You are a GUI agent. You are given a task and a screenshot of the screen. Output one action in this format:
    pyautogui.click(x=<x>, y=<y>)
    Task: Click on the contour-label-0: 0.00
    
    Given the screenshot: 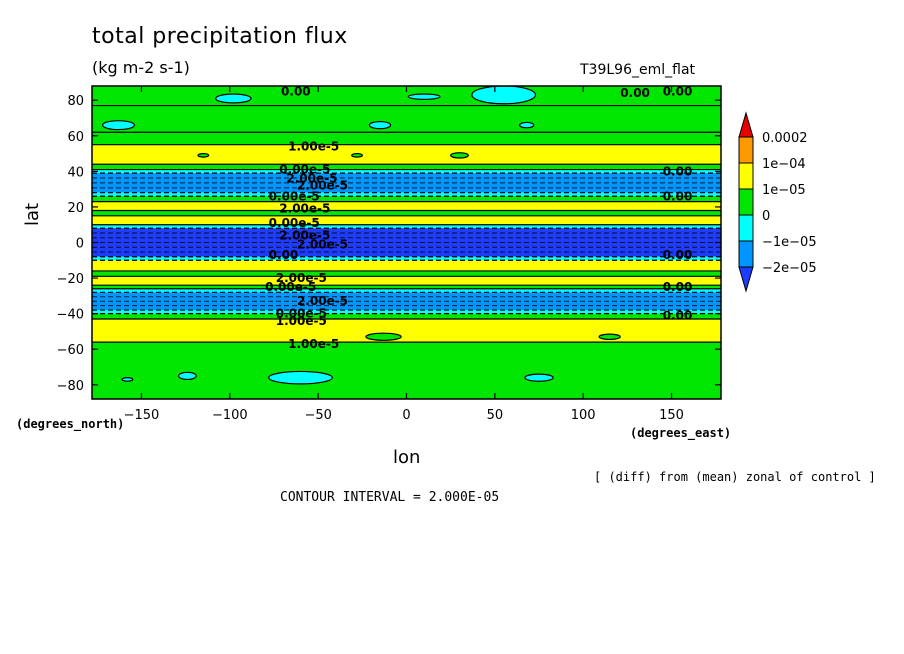 What is the action you would take?
    pyautogui.click(x=296, y=91)
    